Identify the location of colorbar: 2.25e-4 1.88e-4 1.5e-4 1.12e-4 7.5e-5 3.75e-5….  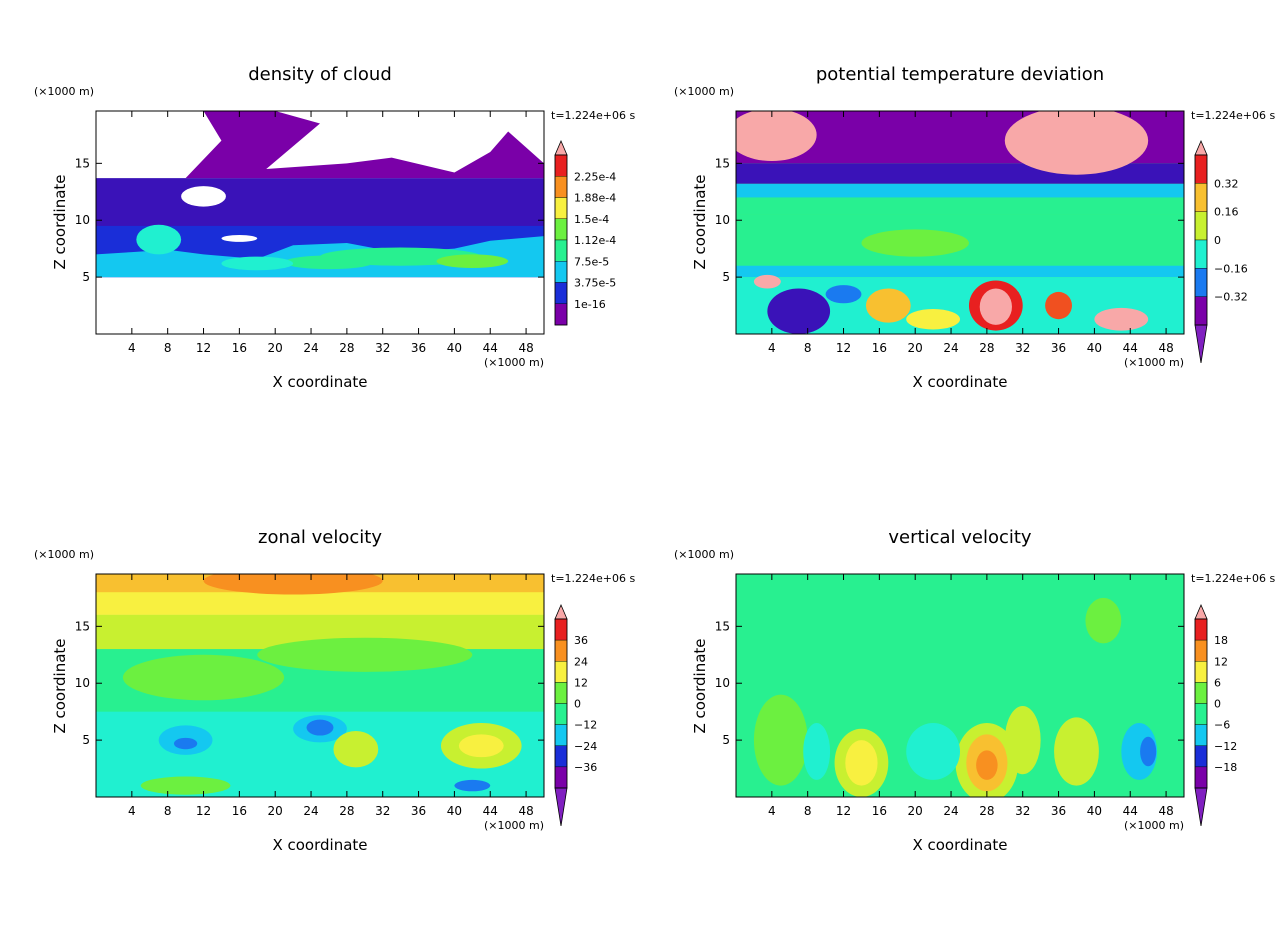
(585, 232).